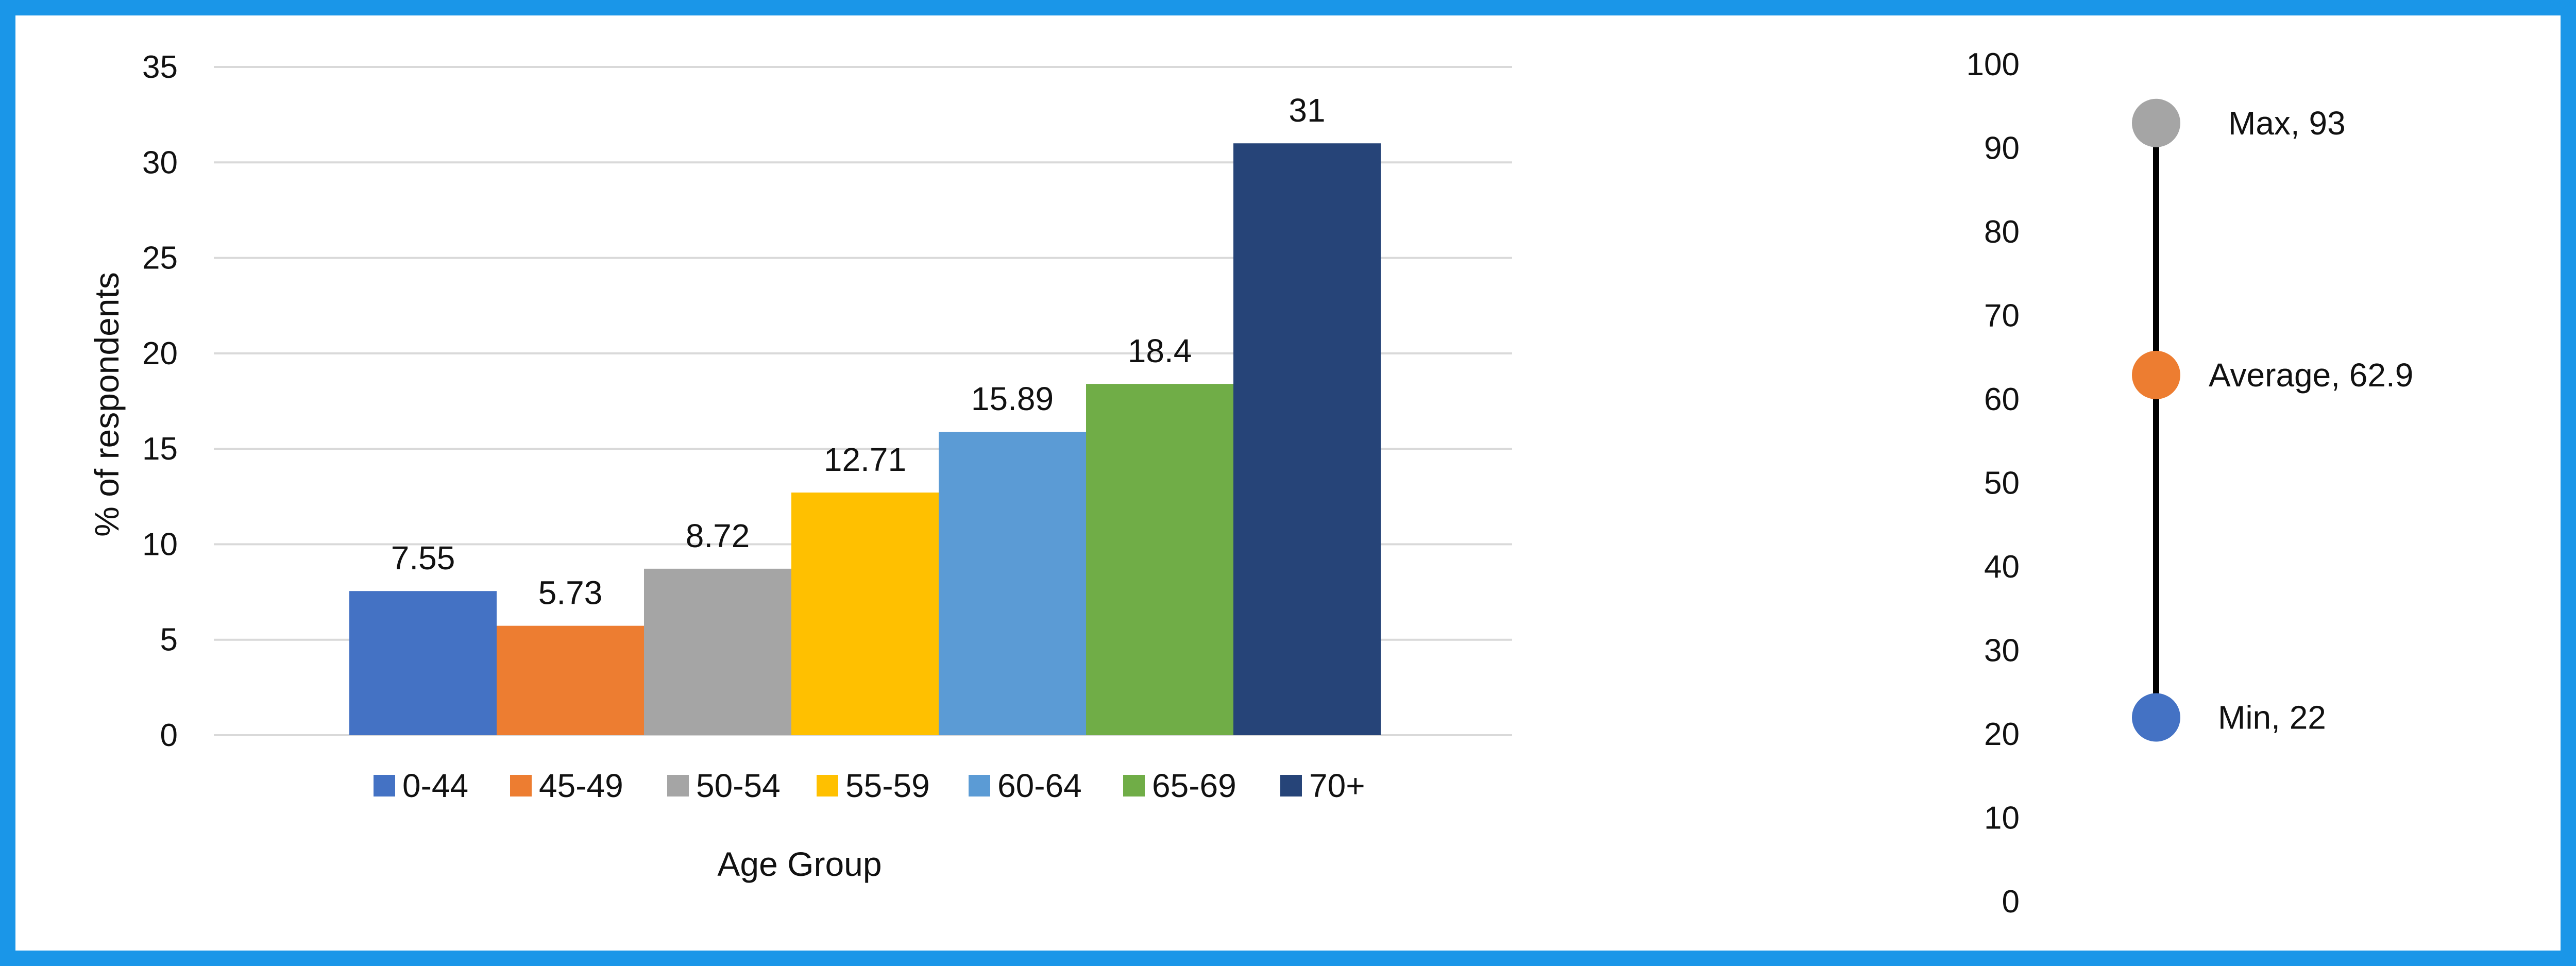 The width and height of the screenshot is (2576, 966). Describe the element at coordinates (160, 449) in the screenshot. I see `y-tick-label: 15` at that location.